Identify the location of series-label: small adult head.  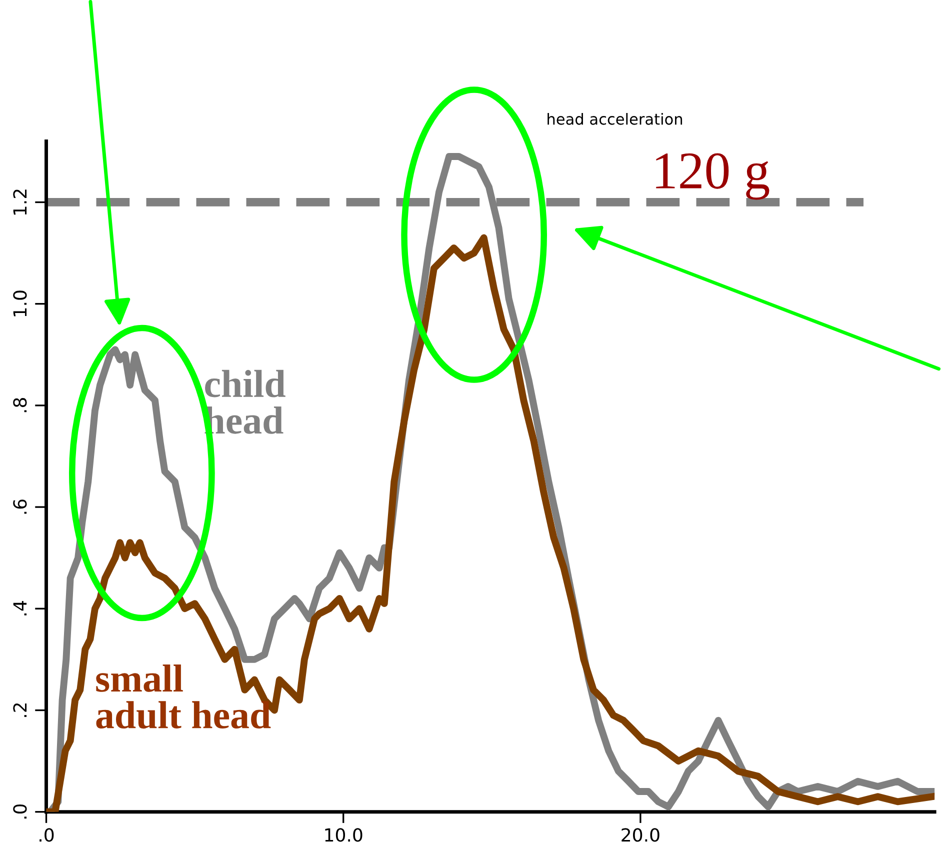
(183, 696).